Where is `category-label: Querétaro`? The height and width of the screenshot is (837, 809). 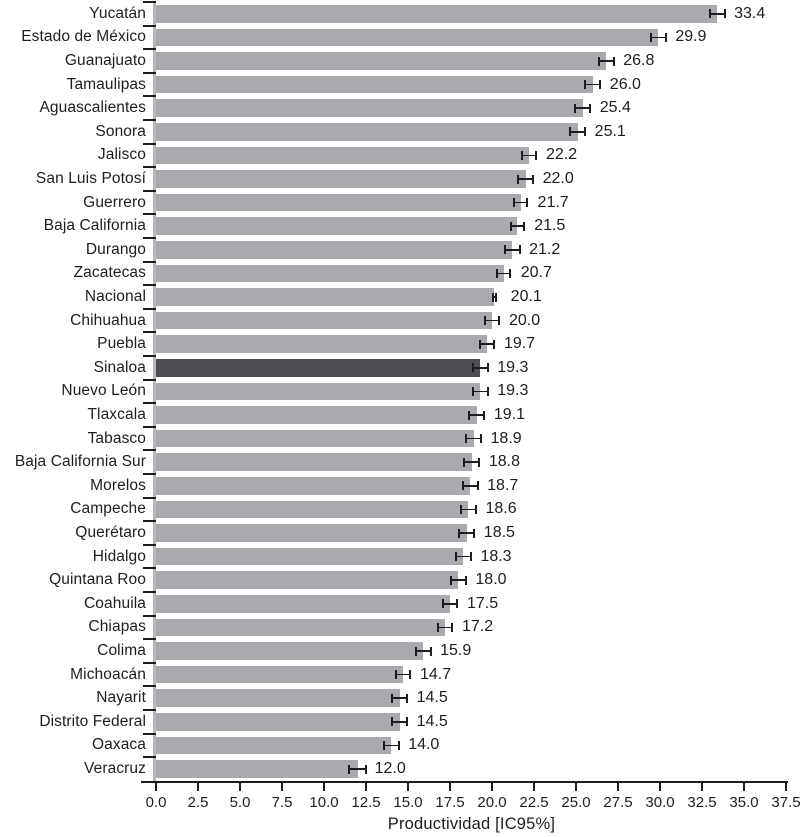 category-label: Querétaro is located at coordinates (110, 532).